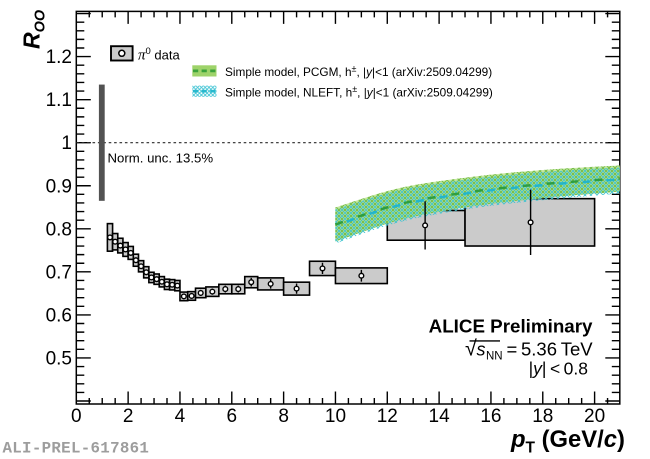 The image size is (650, 459). What do you see at coordinates (66, 143) in the screenshot?
I see `svg-text: 1` at bounding box center [66, 143].